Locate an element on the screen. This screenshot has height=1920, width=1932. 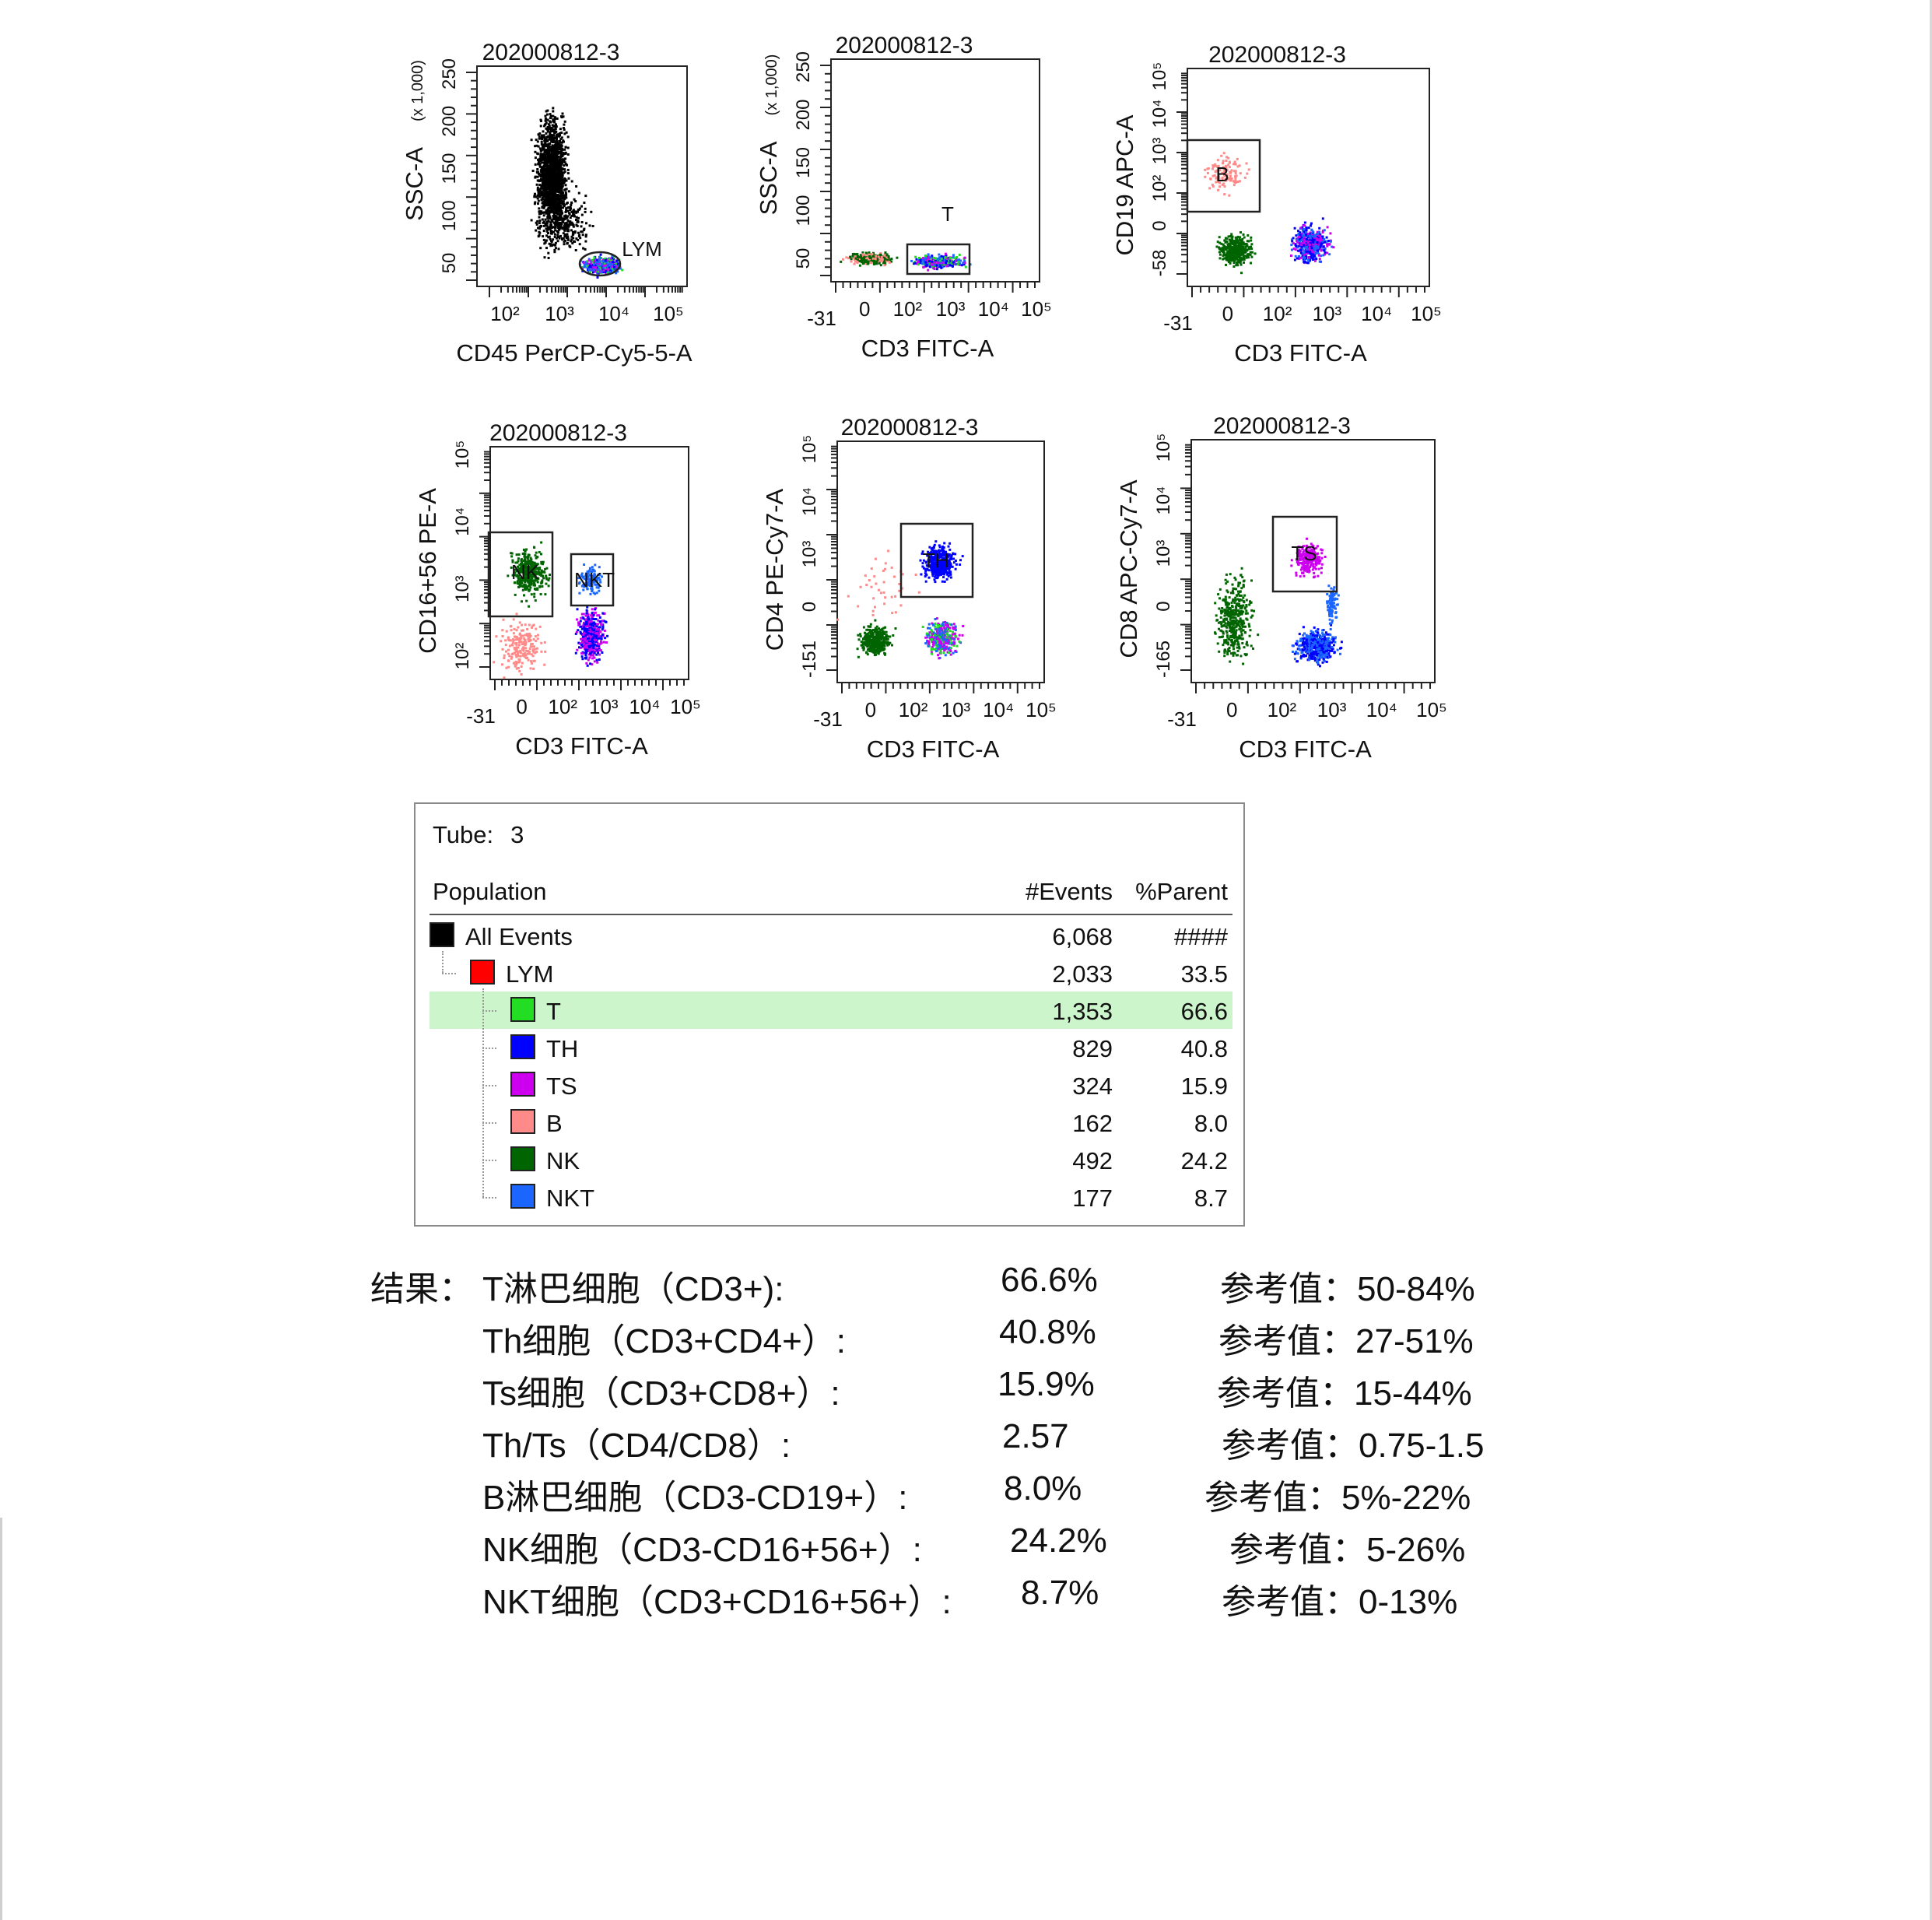
y-tick-label: 200 is located at coordinates (803, 114).